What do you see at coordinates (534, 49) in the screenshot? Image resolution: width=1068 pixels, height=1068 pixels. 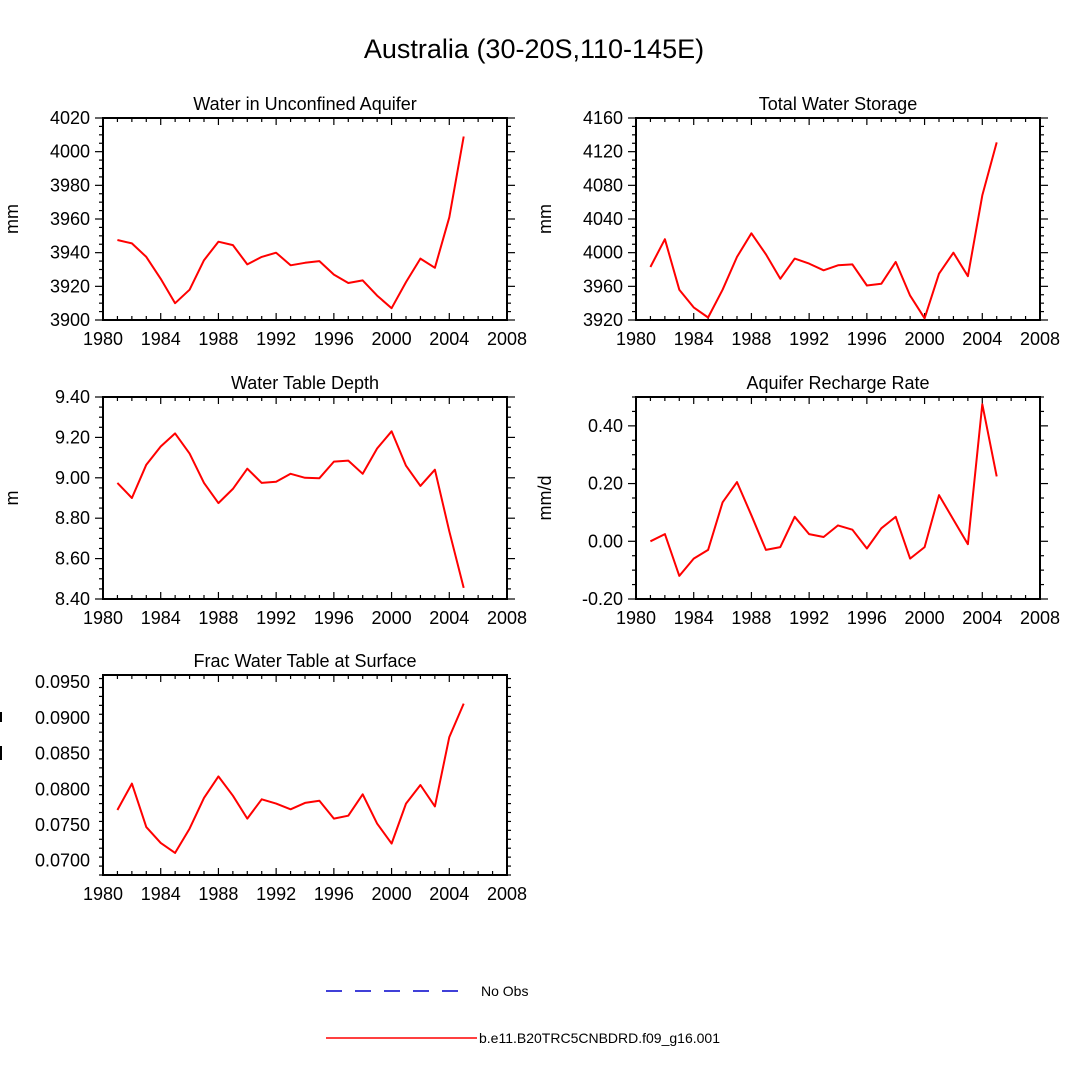 I see `figure-title: Australia (30-20S,110-145E)` at bounding box center [534, 49].